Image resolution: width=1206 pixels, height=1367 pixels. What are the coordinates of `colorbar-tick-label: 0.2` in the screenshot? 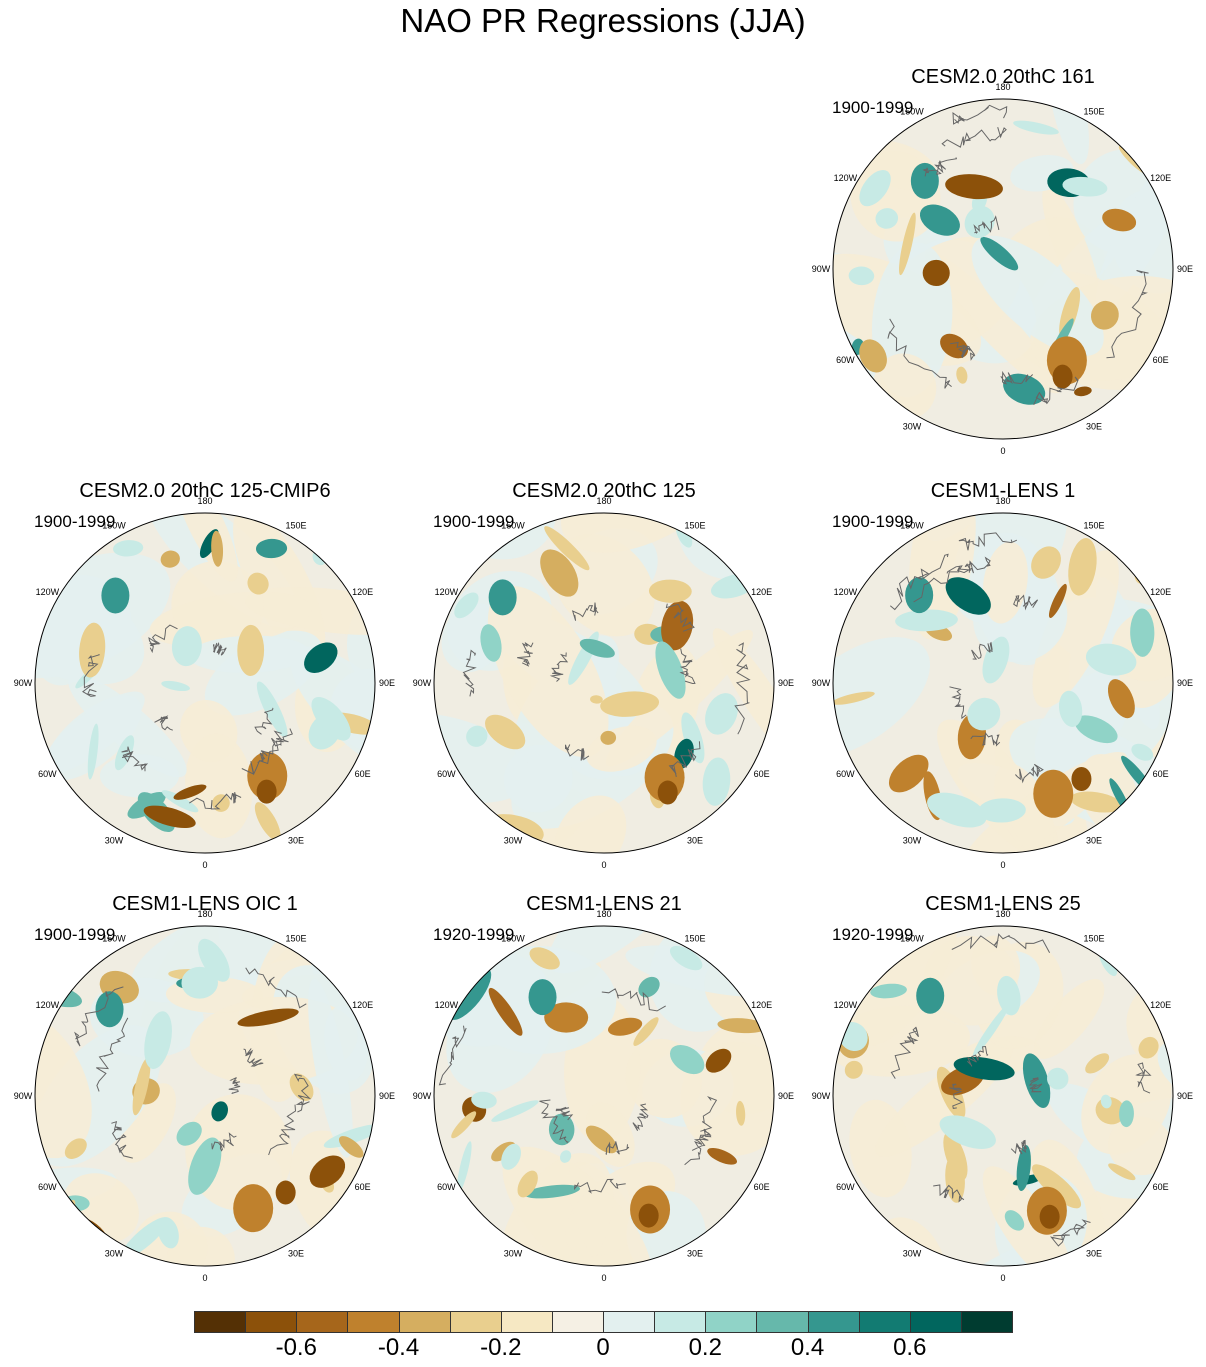 It's located at (705, 1347).